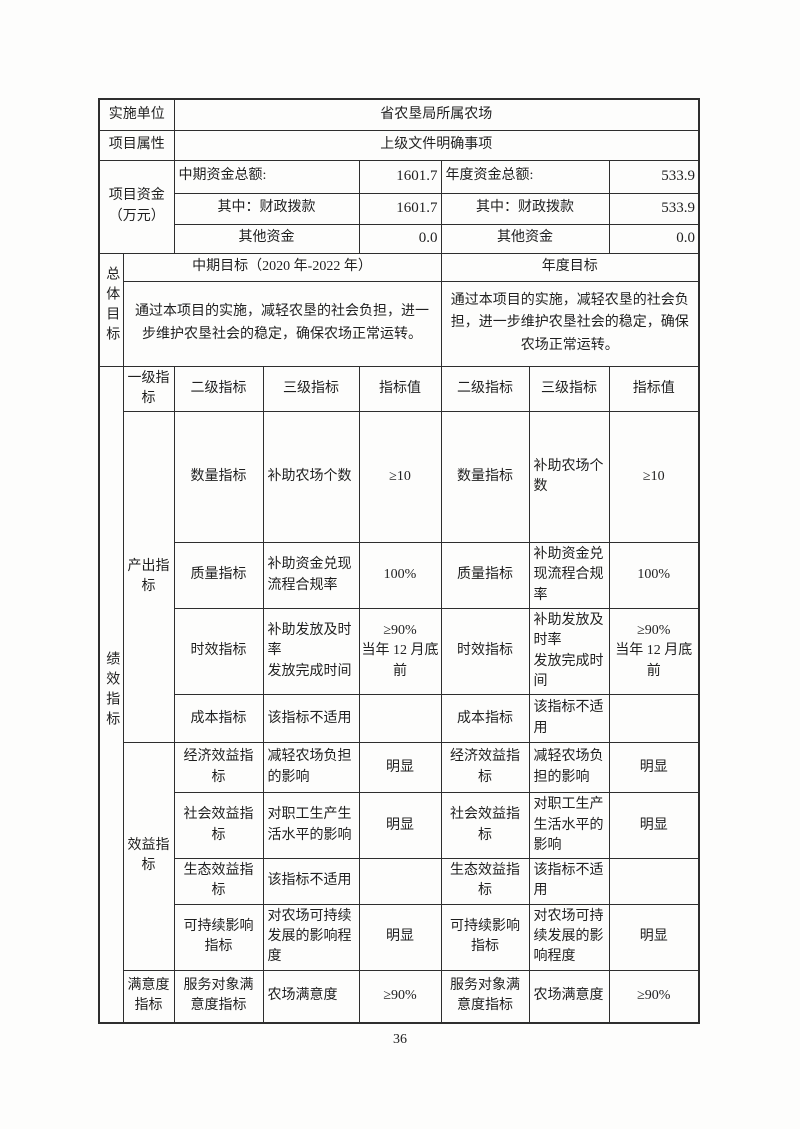 The height and width of the screenshot is (1129, 800). Describe the element at coordinates (148, 389) in the screenshot. I see `header-level1: 一级指标` at that location.